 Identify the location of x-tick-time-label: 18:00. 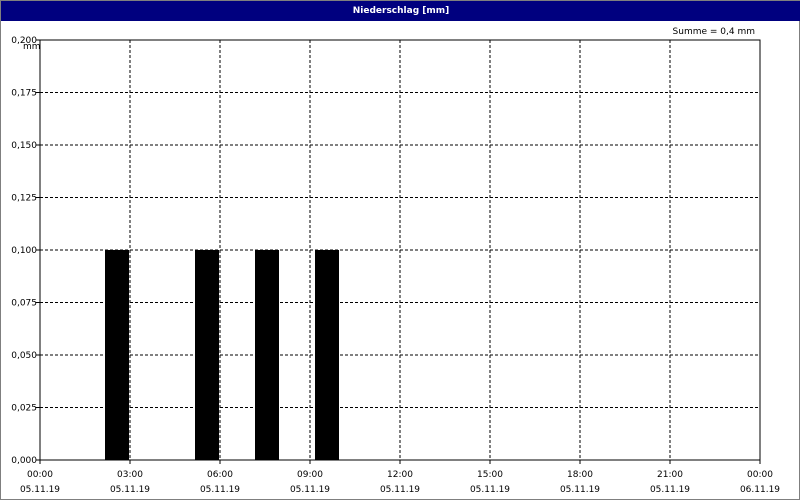
(580, 475).